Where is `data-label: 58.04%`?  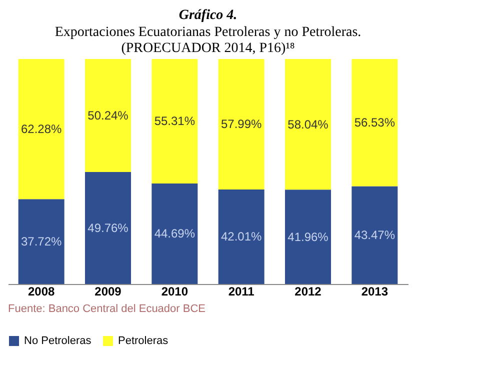
data-label: 58.04% is located at coordinates (308, 124).